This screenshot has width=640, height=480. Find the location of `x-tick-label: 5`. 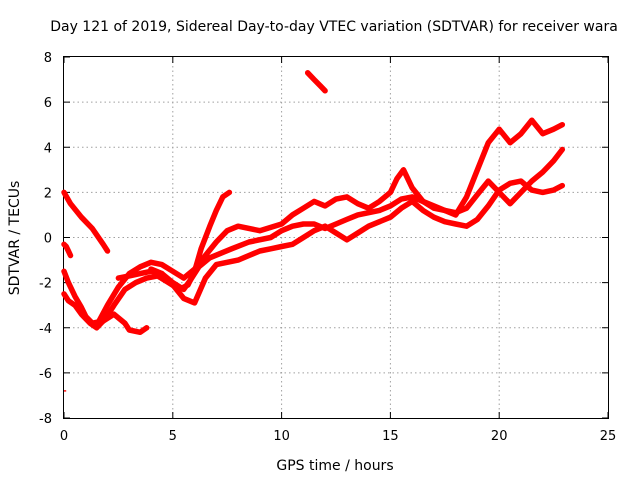

x-tick-label: 5 is located at coordinates (173, 436).